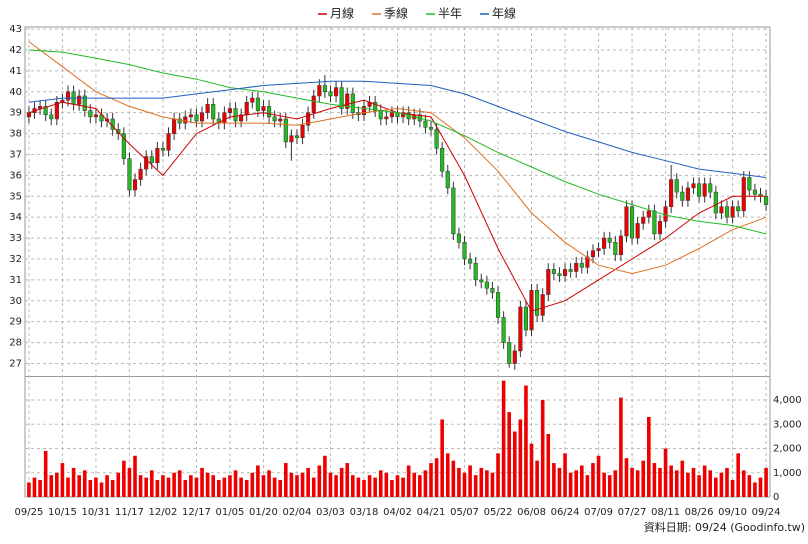 The image size is (808, 544). Describe the element at coordinates (230, 512) in the screenshot. I see `x-tick-label: 01/05` at that location.